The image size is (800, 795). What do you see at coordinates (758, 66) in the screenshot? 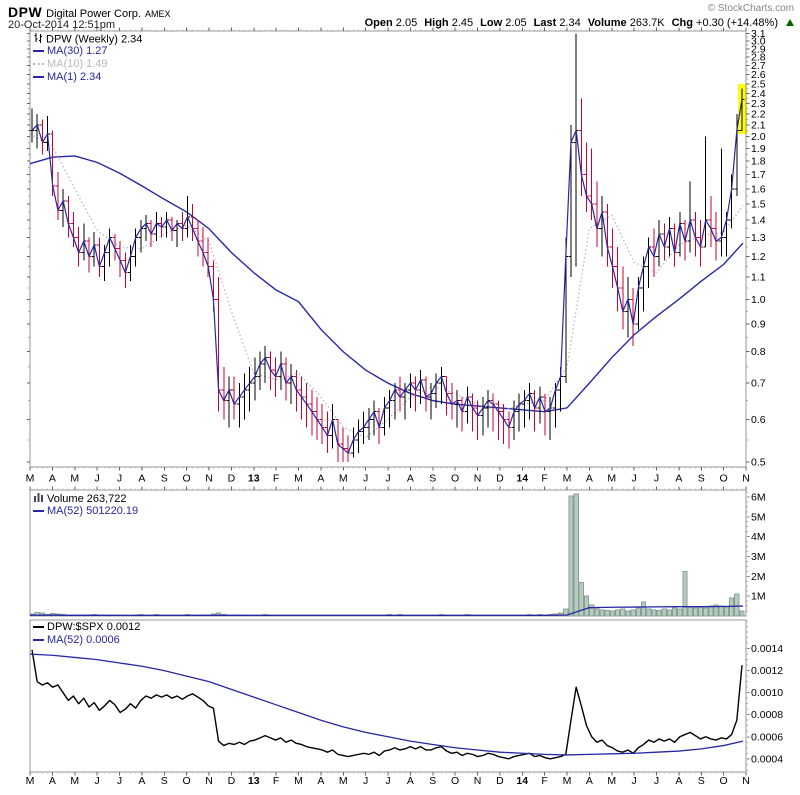
I see `svg-text: 2.7` at bounding box center [758, 66].